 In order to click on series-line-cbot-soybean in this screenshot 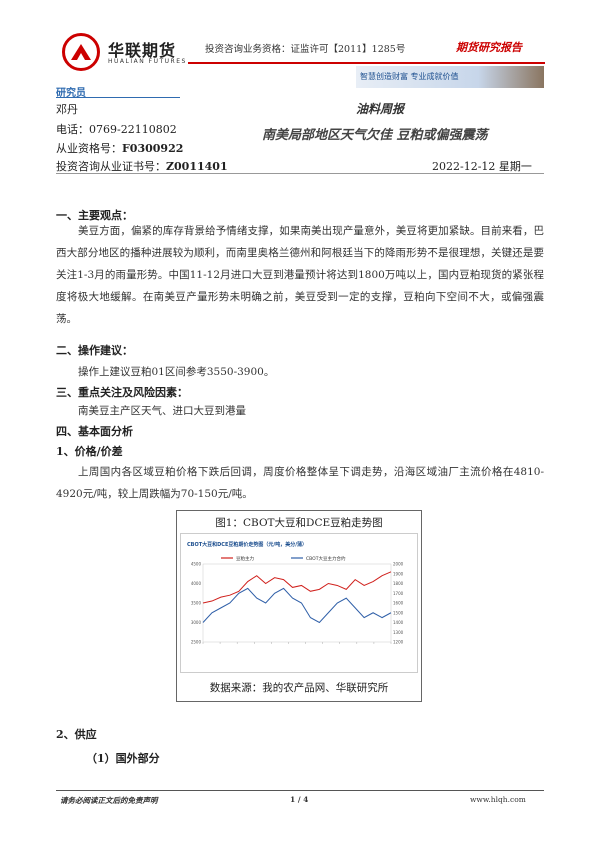, I will do `click(297, 605)`.